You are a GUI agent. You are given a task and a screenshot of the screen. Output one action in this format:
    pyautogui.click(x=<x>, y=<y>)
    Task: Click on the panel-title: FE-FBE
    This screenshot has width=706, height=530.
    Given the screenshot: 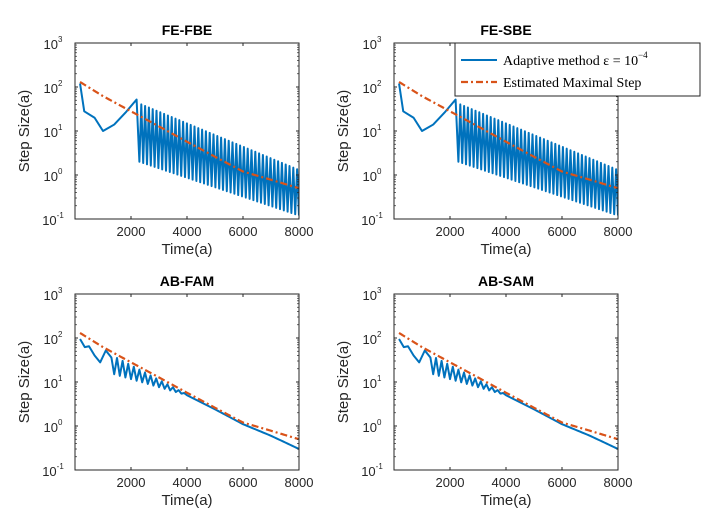 What is the action you would take?
    pyautogui.click(x=187, y=30)
    